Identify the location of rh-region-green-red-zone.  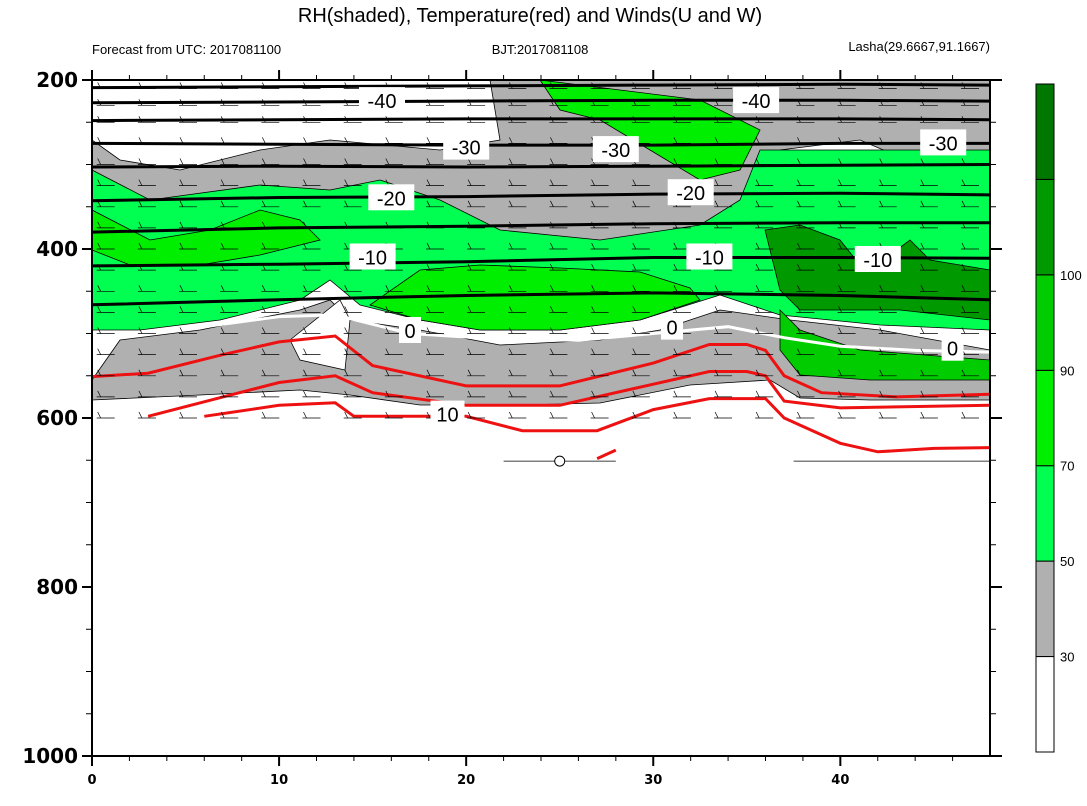
(884, 345).